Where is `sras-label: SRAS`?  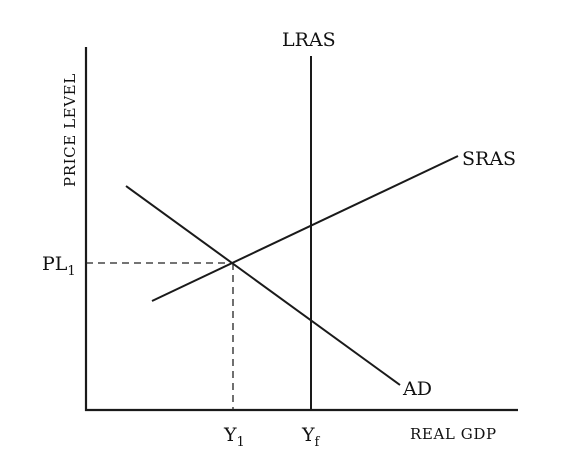 sras-label: SRAS is located at coordinates (489, 159).